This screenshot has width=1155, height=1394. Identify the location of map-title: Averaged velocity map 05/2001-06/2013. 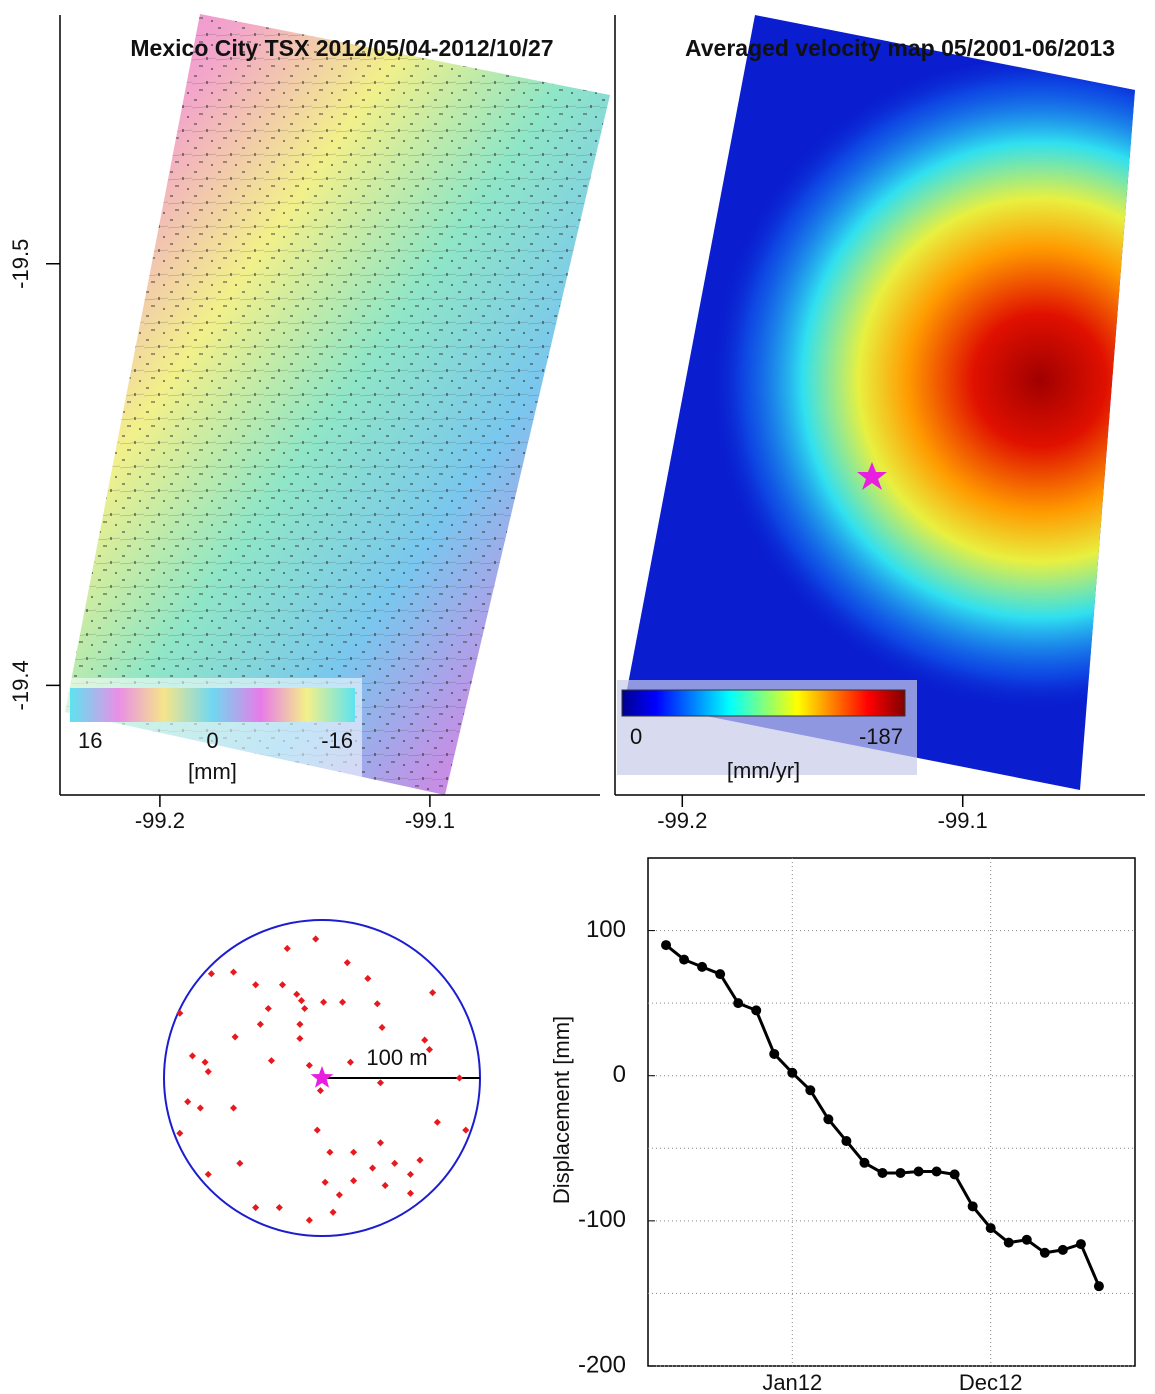
(900, 48).